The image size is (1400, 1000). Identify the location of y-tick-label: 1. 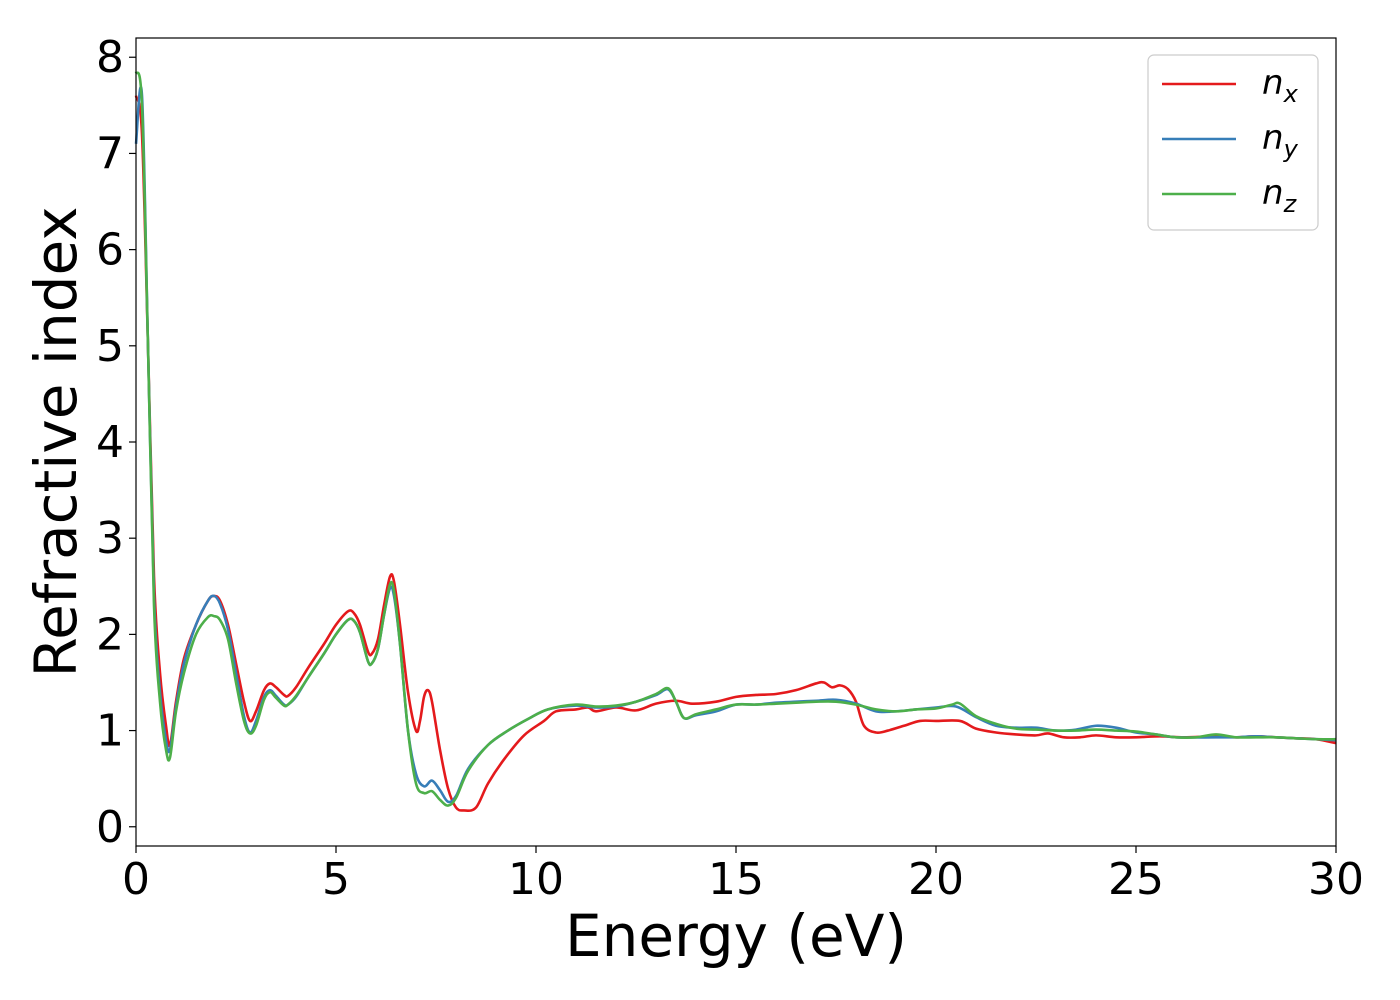
(110, 731).